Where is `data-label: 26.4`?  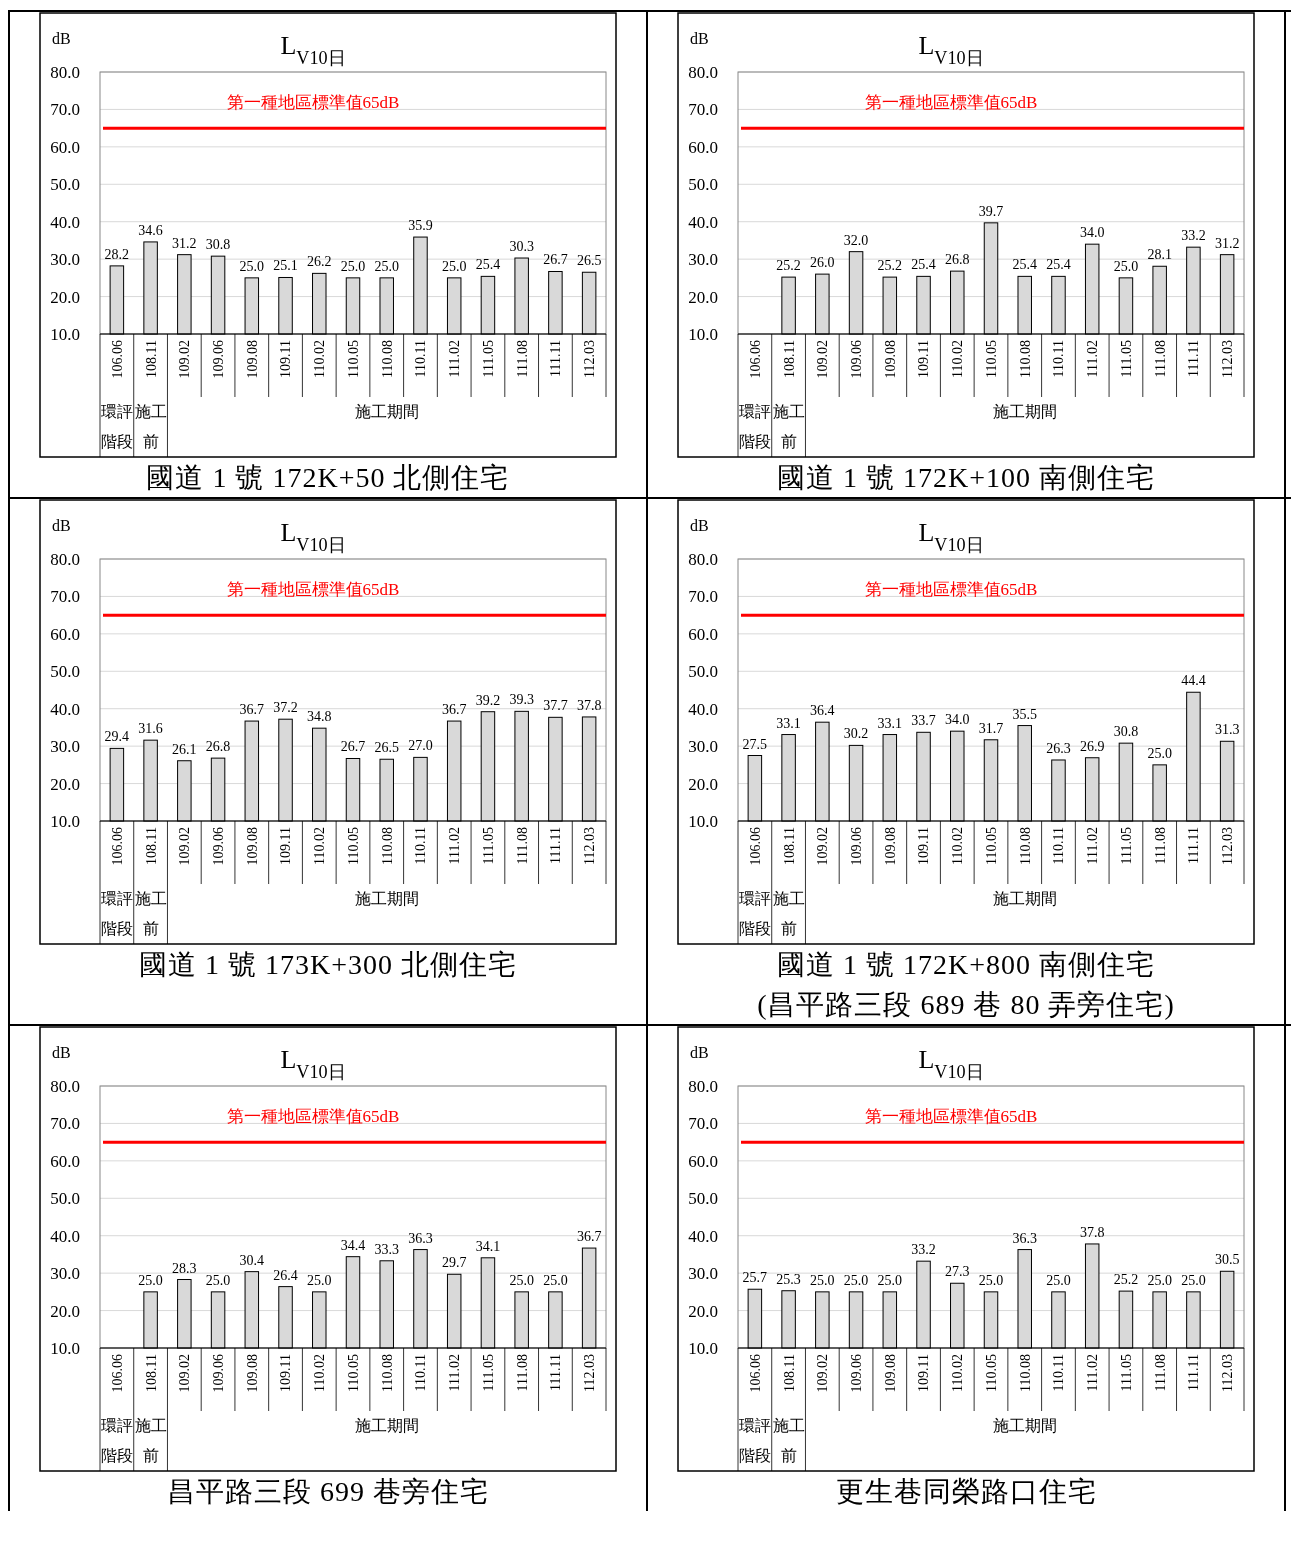
data-label: 26.4 is located at coordinates (285, 1275).